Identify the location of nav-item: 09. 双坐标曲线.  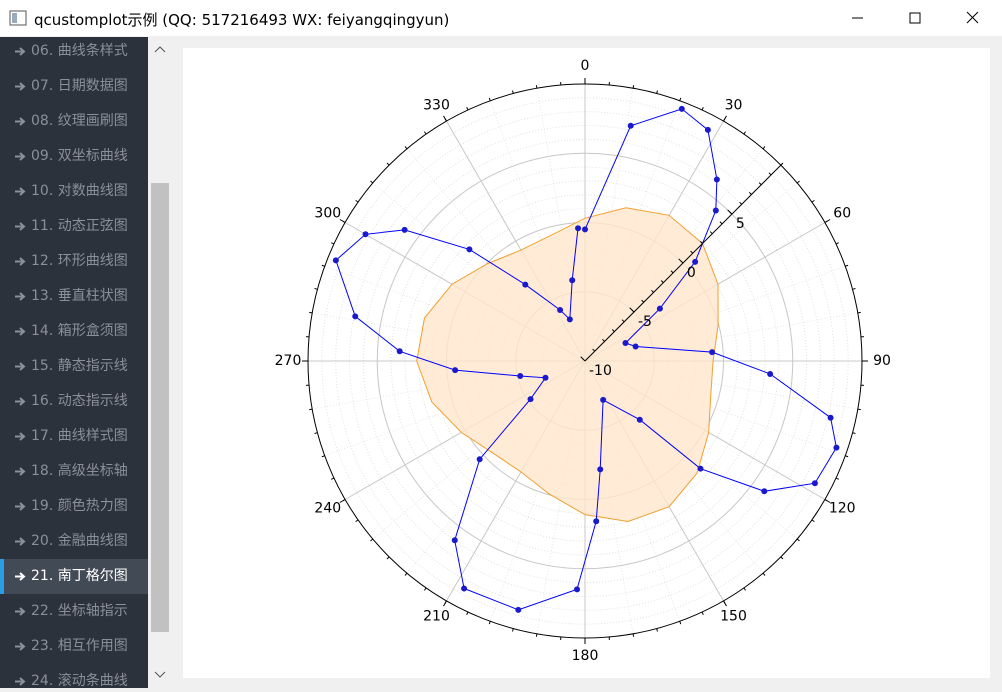
(74, 156).